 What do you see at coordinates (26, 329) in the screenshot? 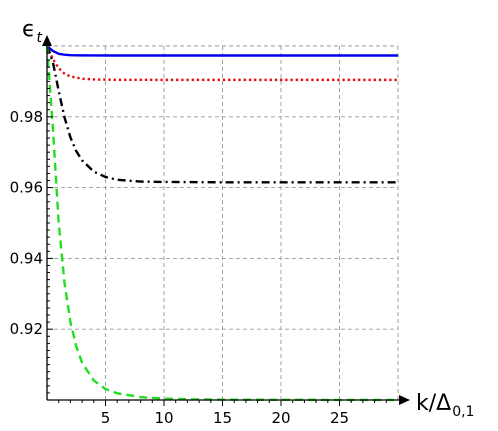
I see `y-tick-label: 0.92` at bounding box center [26, 329].